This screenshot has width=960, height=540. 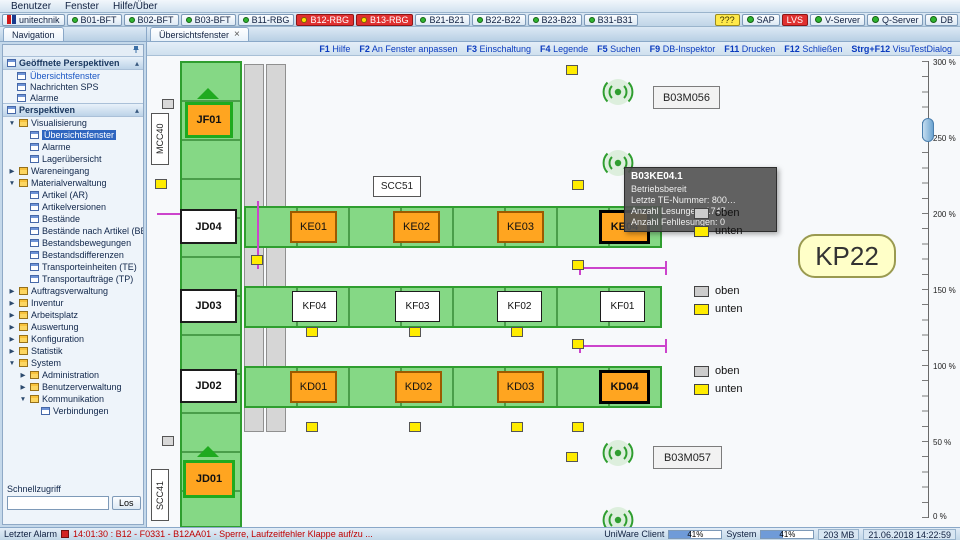 What do you see at coordinates (136, 51) in the screenshot?
I see `pin-icon` at bounding box center [136, 51].